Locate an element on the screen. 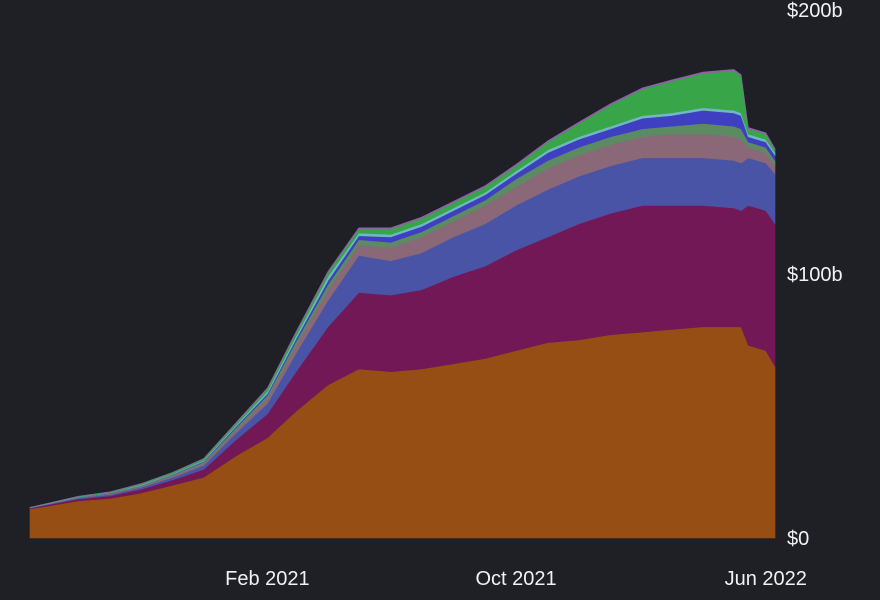  x-tick-label: Jun 2022 is located at coordinates (766, 579).